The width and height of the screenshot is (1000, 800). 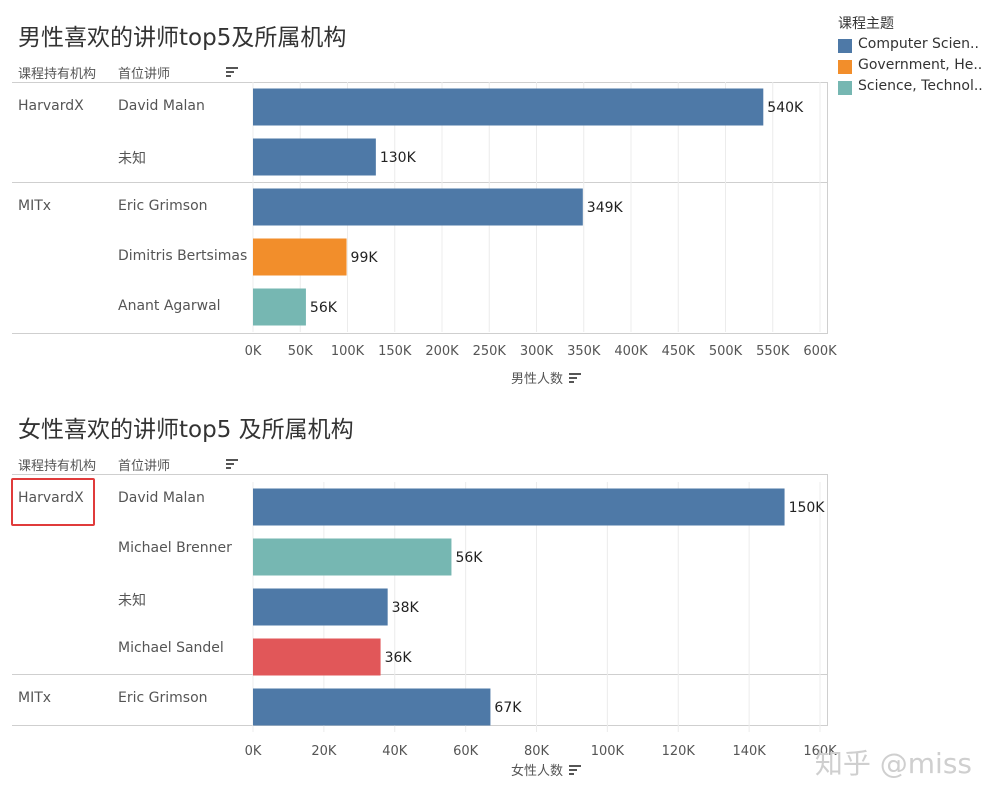 What do you see at coordinates (490, 351) in the screenshot?
I see `x-tick-label: 250K` at bounding box center [490, 351].